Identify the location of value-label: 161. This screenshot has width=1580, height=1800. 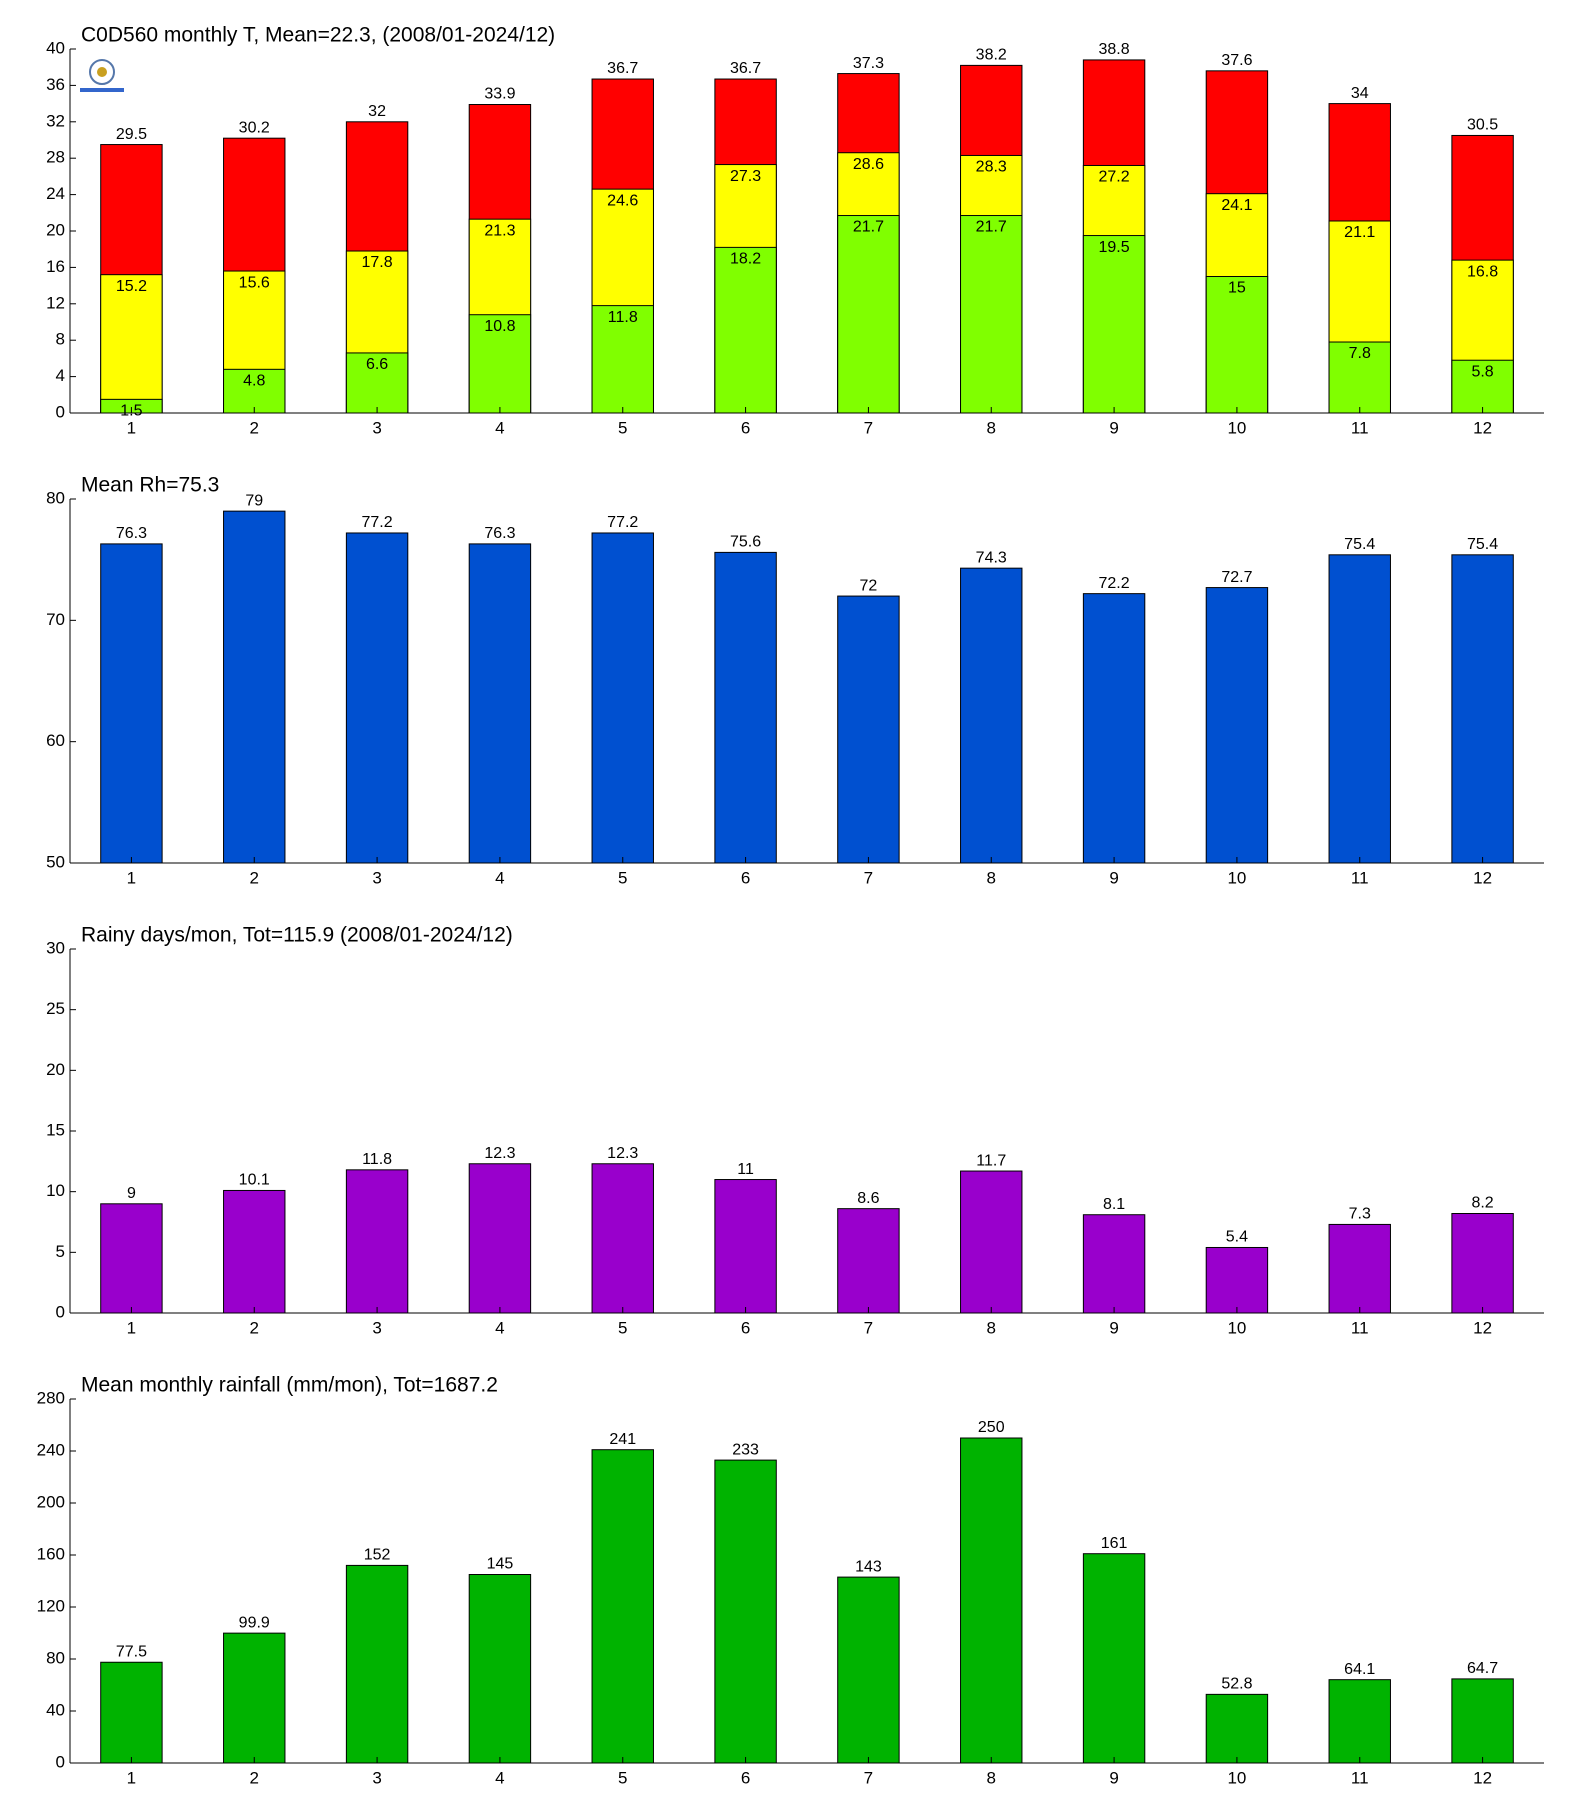
(1114, 1543).